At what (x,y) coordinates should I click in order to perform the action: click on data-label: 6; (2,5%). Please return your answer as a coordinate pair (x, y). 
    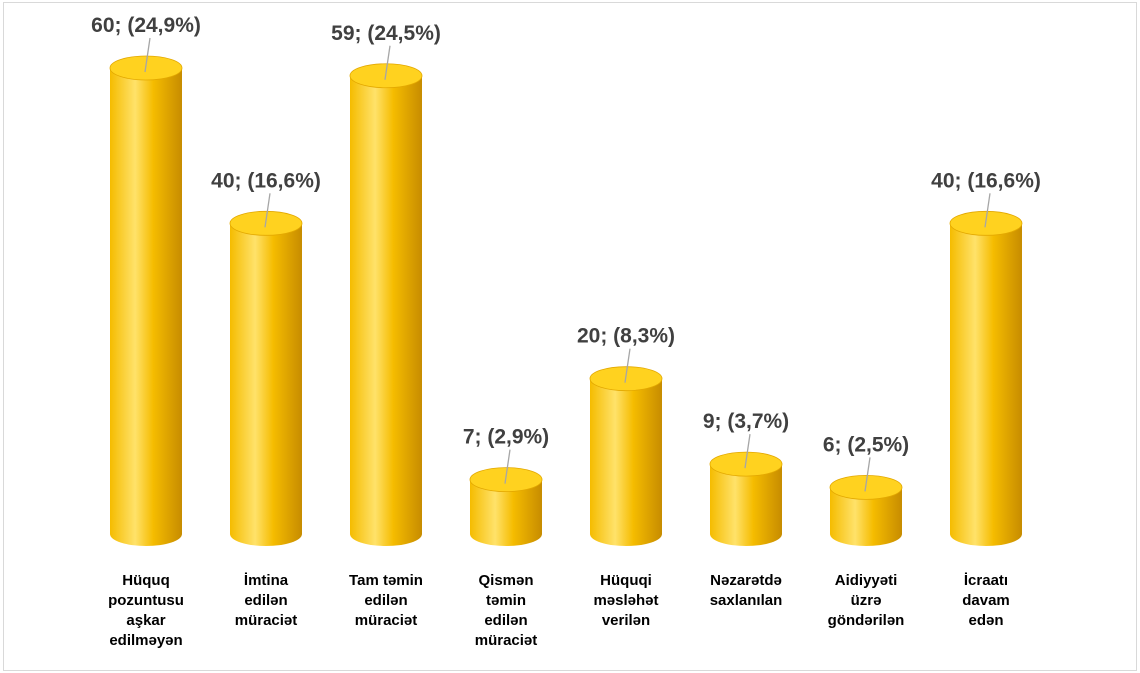
    Looking at the image, I should click on (866, 444).